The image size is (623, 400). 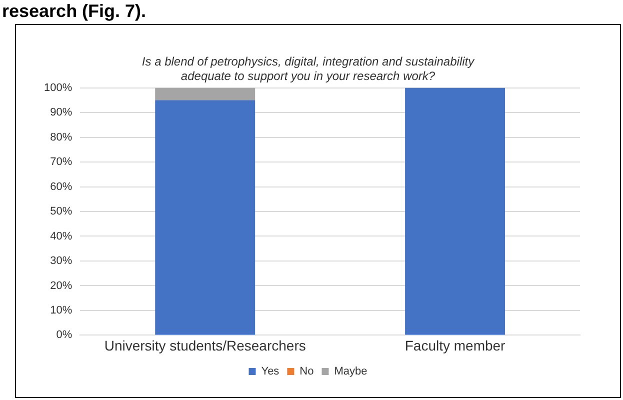 I want to click on y-tick-label: 80%, so click(x=61, y=137).